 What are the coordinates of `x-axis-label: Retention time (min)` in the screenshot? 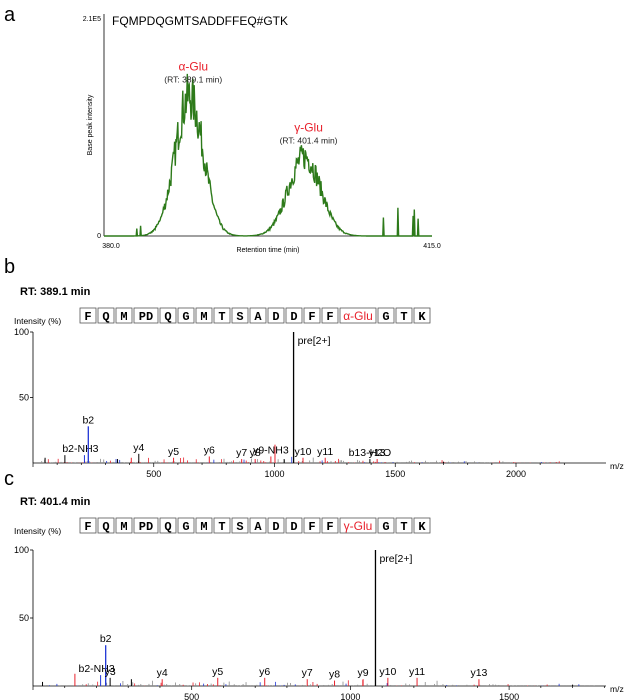 It's located at (267, 250).